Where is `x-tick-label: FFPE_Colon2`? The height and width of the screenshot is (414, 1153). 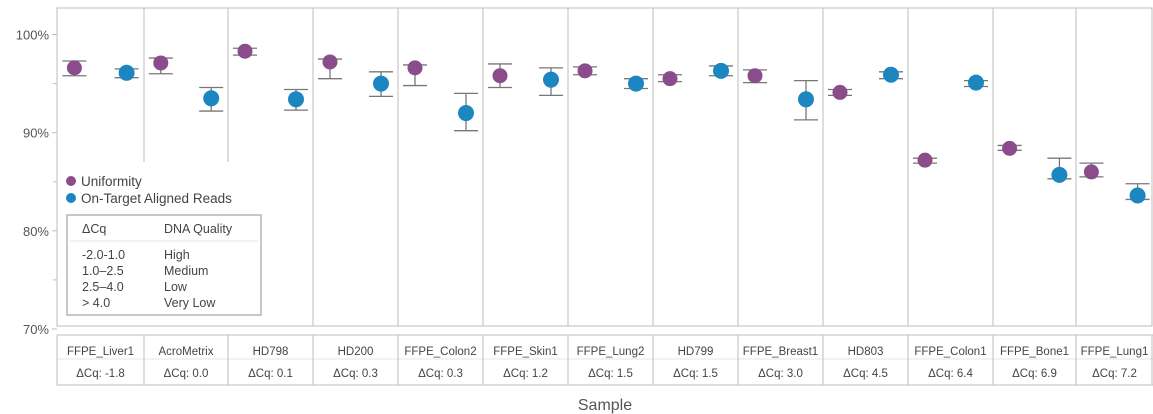
x-tick-label: FFPE_Colon2 is located at coordinates (440, 352).